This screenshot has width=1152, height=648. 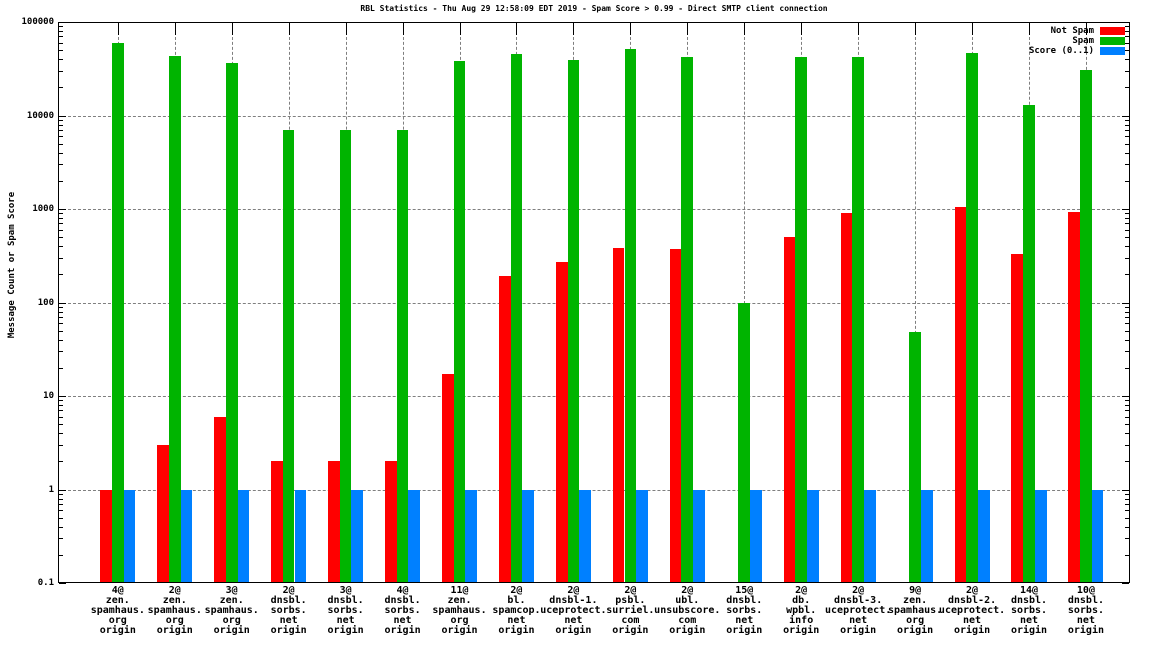 What do you see at coordinates (45, 583) in the screenshot?
I see `y-tick-label: 0.1` at bounding box center [45, 583].